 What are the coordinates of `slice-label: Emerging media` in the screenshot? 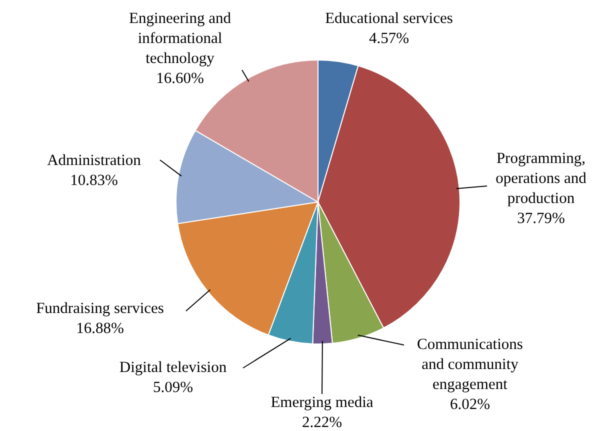 It's located at (322, 402).